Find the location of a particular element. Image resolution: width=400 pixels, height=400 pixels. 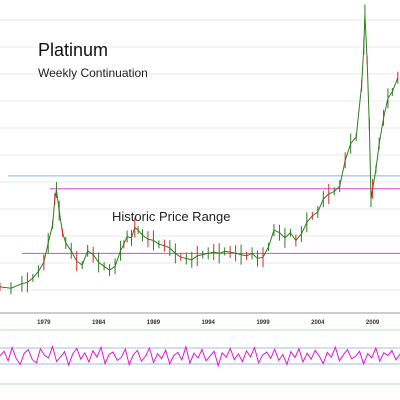

chart-title: Platinum is located at coordinates (73, 50).